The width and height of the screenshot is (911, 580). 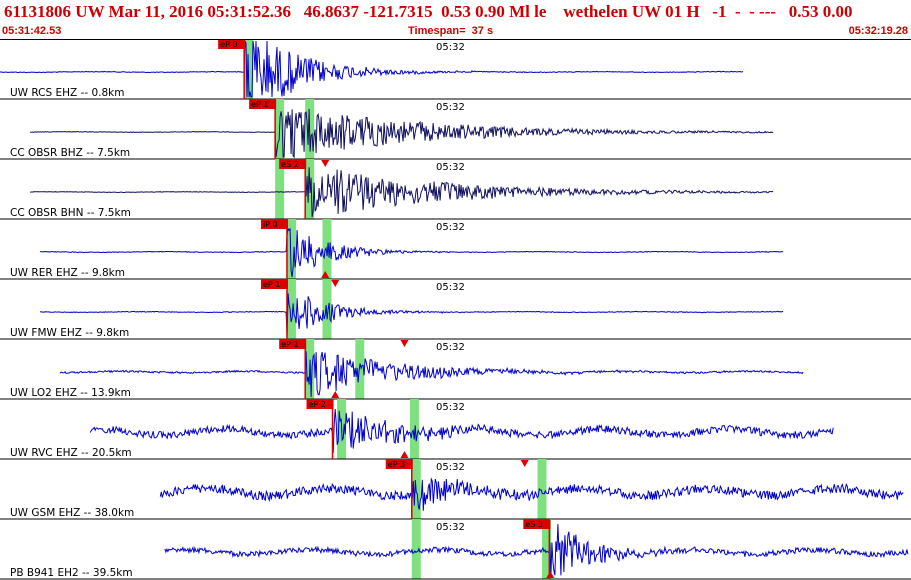 I want to click on pick-label: eP 2, so click(x=317, y=404).